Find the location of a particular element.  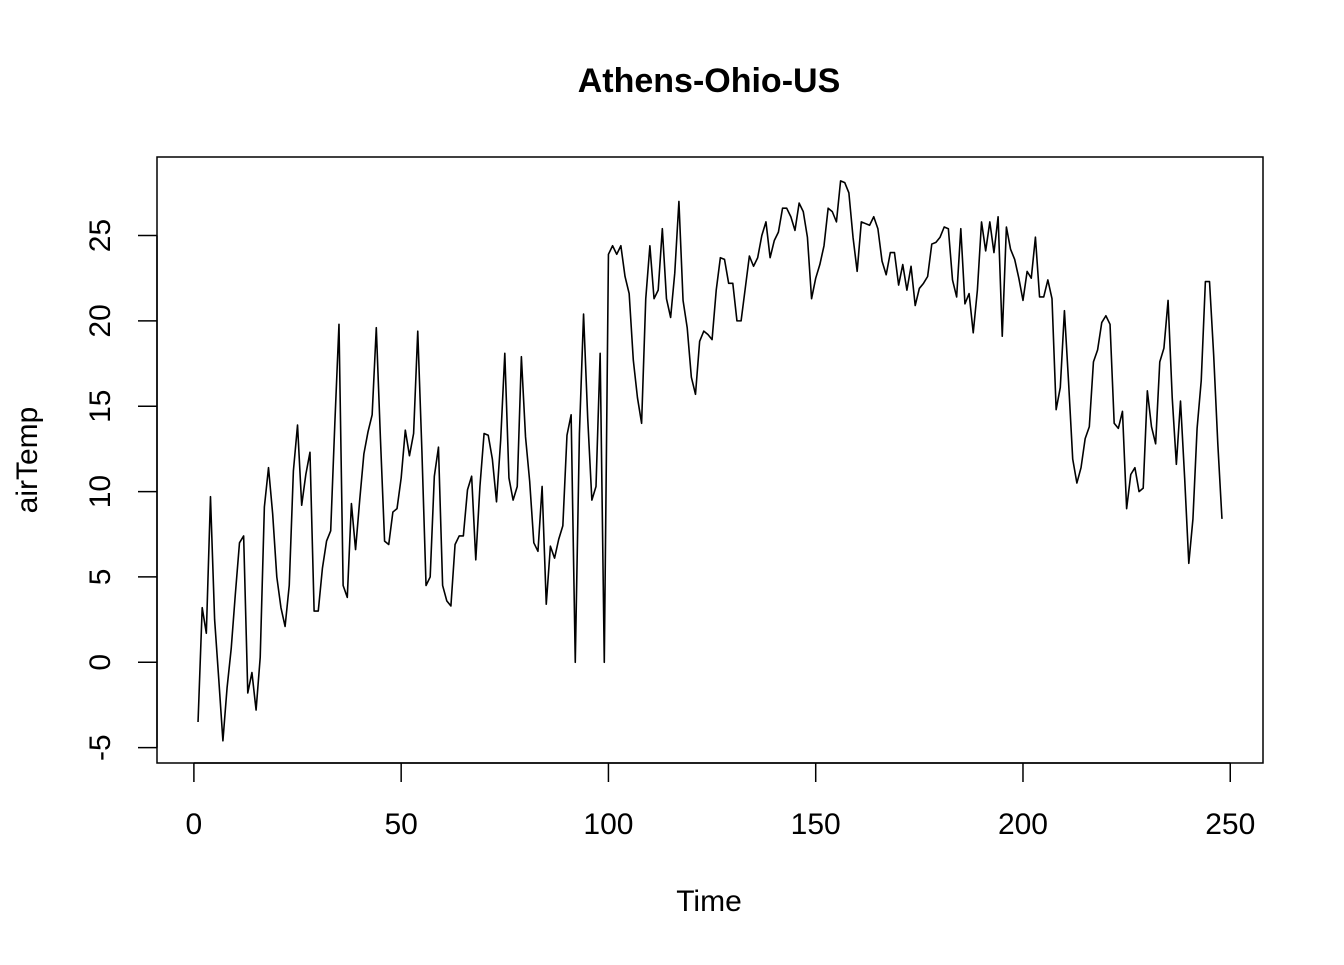

x-tick-label: 100 is located at coordinates (608, 824).